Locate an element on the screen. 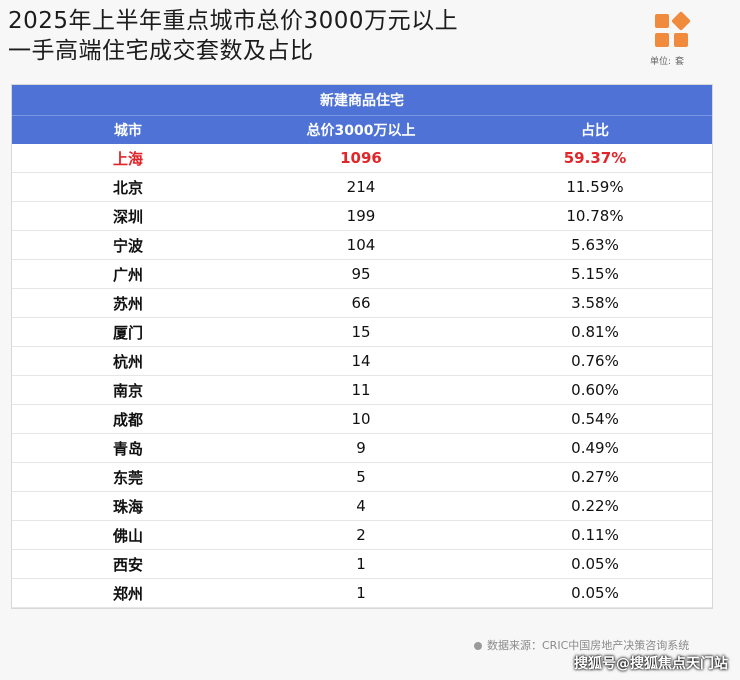 This screenshot has width=740, height=680. table-row: 北京 214 11.59% is located at coordinates (362, 187).